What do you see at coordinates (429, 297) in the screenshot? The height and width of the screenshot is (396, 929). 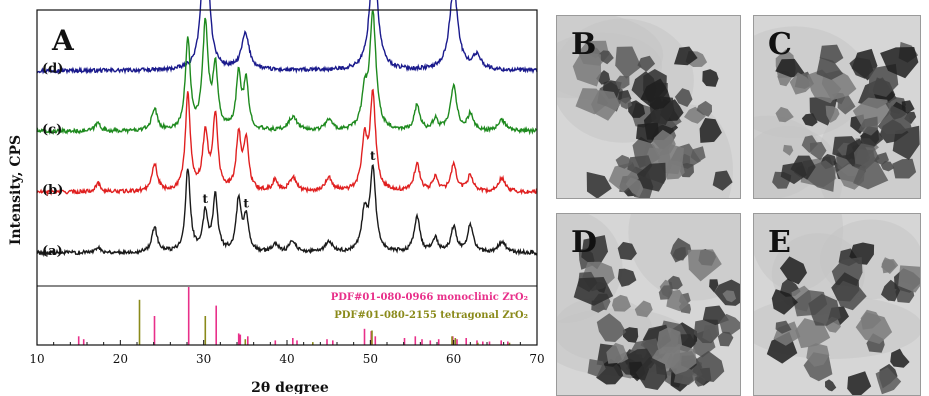 I see `reference-label-monoclinic: PDF#01-080-0966 monoclinic ZrO₂` at bounding box center [429, 297].